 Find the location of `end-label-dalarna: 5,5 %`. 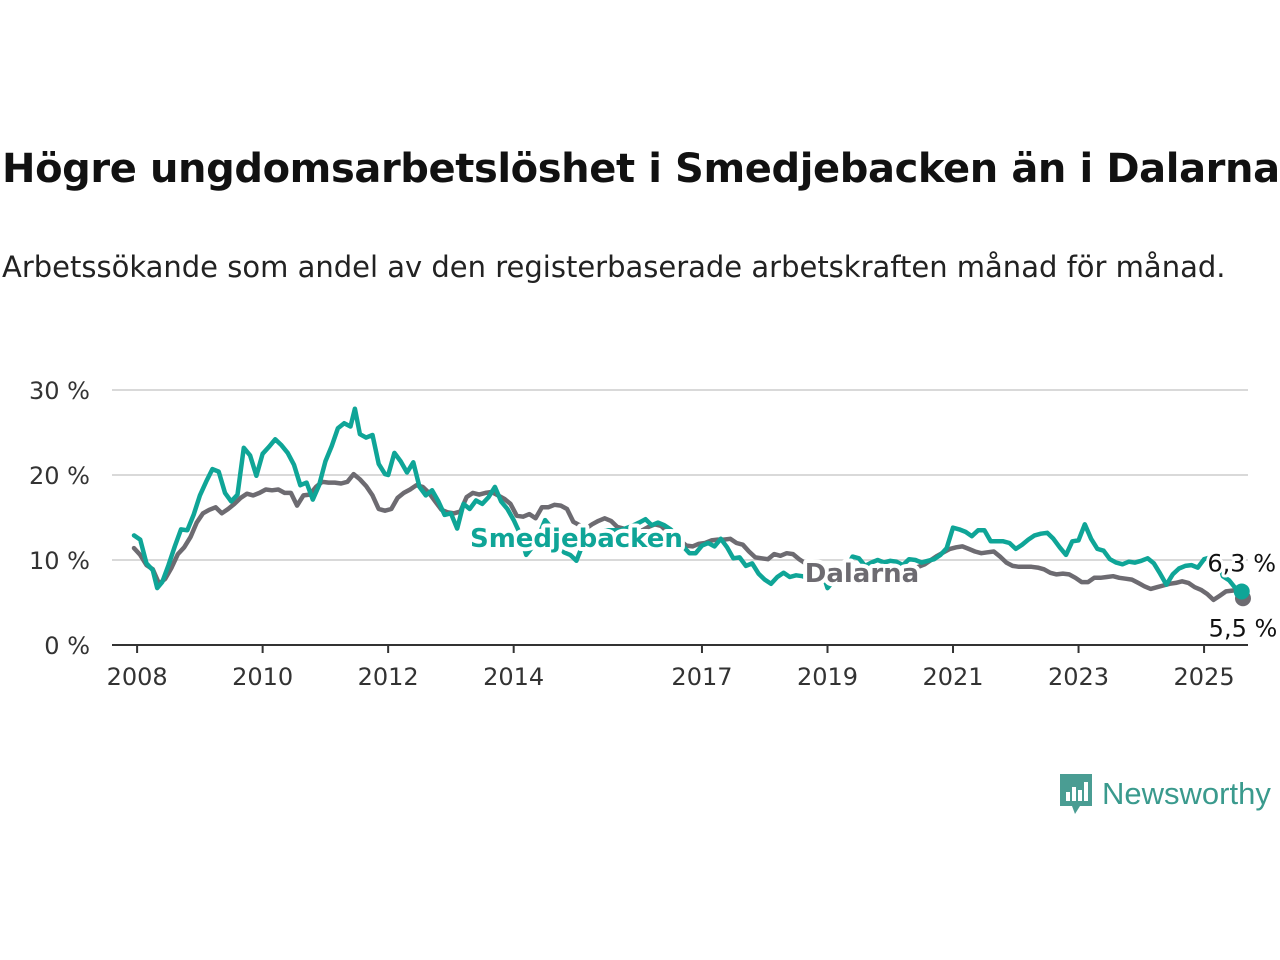

end-label-dalarna: 5,5 % is located at coordinates (1243, 628).